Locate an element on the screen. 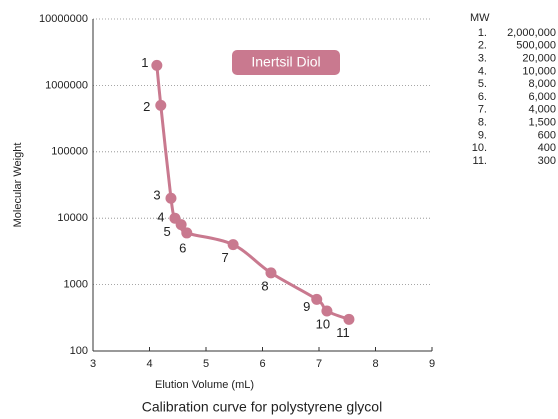  legend-value: 400 is located at coordinates (547, 148).